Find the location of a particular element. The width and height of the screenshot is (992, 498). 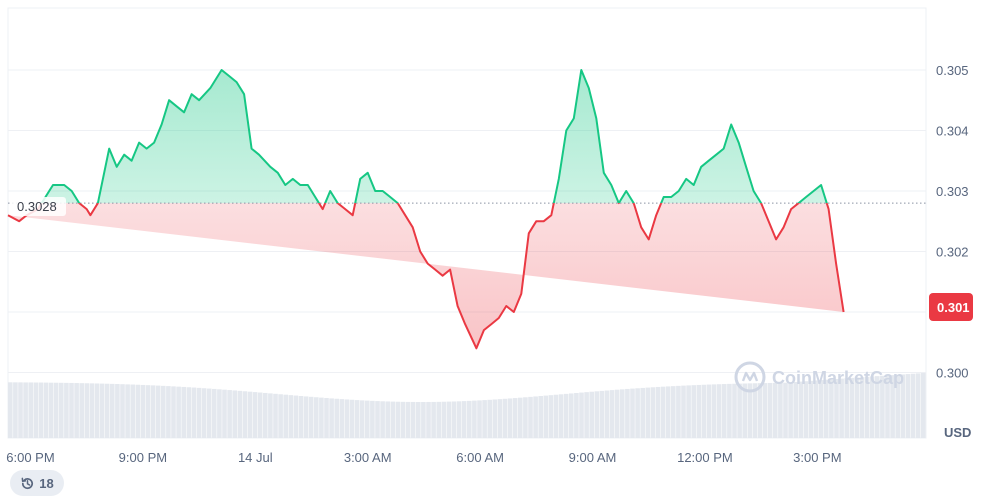

currency-label: USD is located at coordinates (957, 432).